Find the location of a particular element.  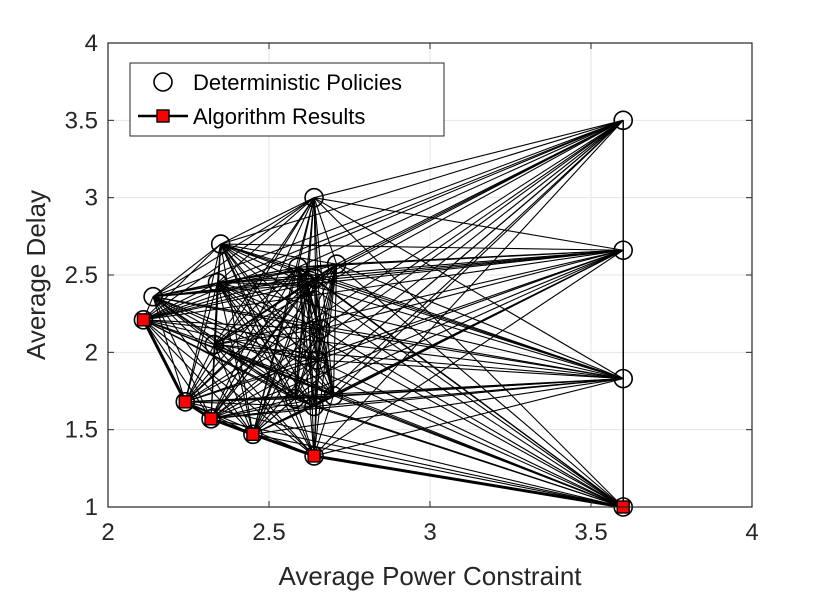

y-tick-label: 1.5 is located at coordinates (81, 430).